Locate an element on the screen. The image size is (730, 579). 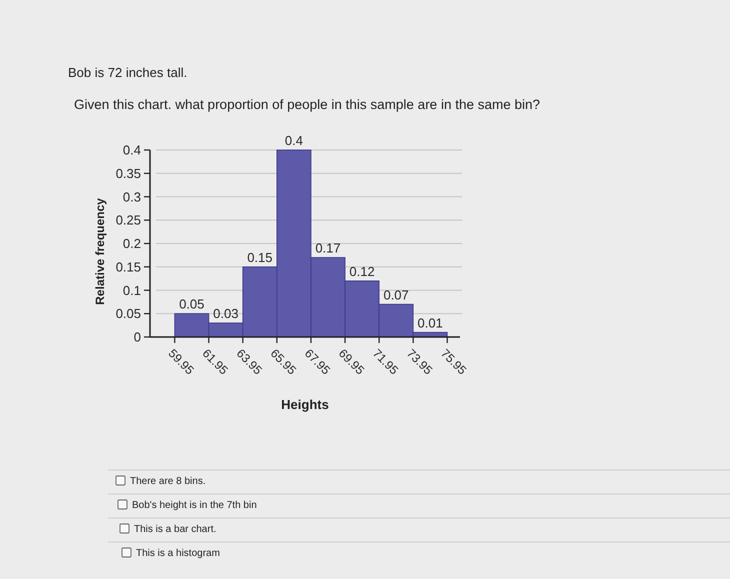
data-label: 0.17 is located at coordinates (328, 248).